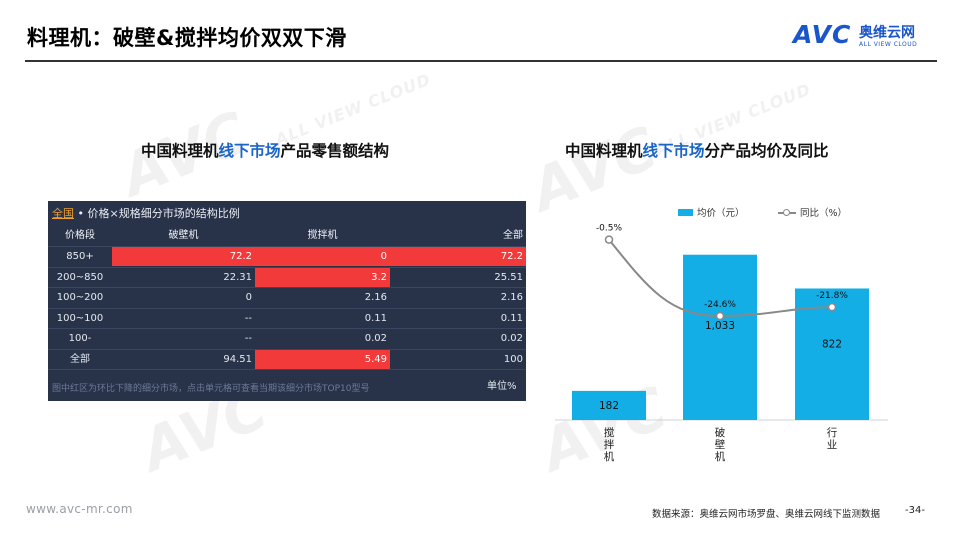  I want to click on table-cell: 22.31, so click(237, 277).